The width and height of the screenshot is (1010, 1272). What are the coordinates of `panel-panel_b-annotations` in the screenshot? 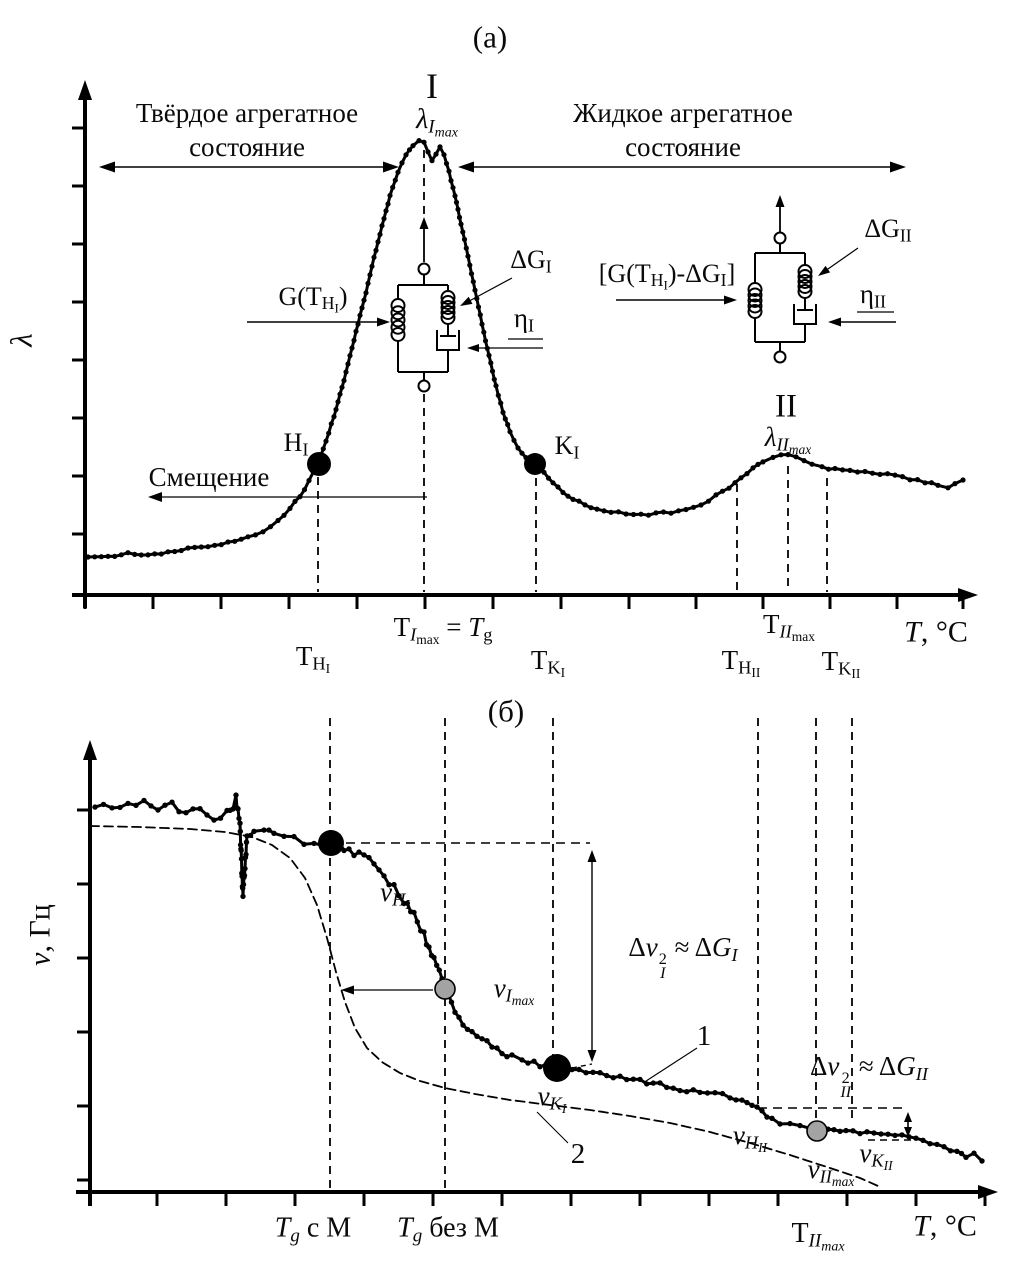 It's located at (626, 997).